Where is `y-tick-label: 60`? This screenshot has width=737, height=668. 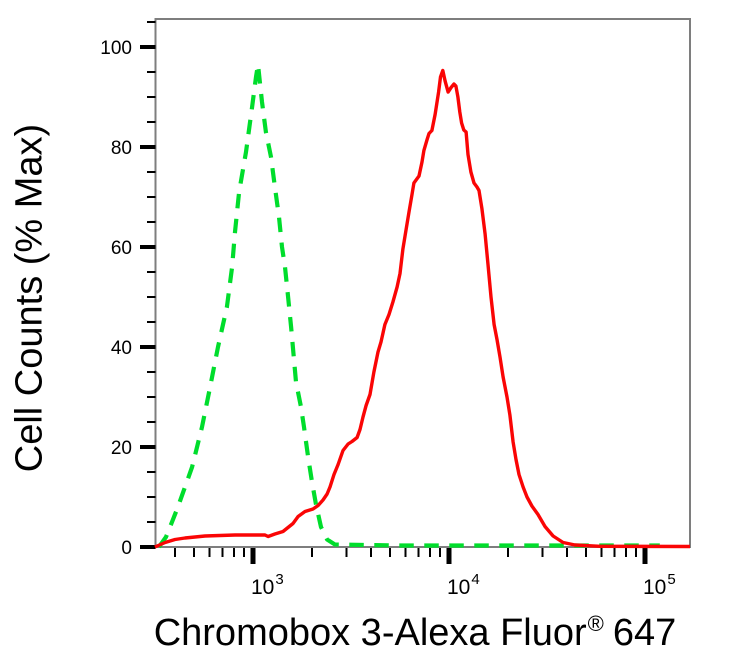 y-tick-label: 60 is located at coordinates (121, 248).